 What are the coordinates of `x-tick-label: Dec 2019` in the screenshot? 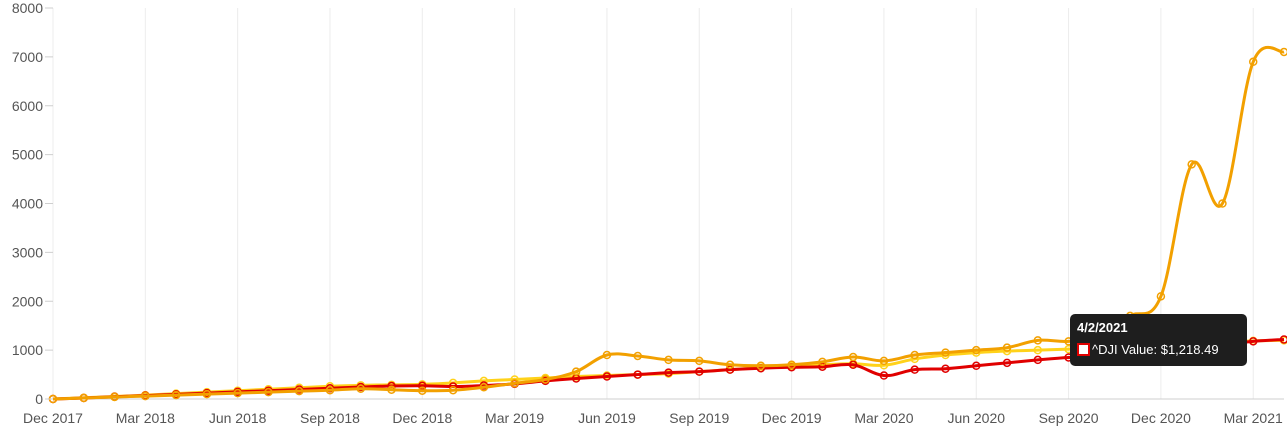 It's located at (792, 418).